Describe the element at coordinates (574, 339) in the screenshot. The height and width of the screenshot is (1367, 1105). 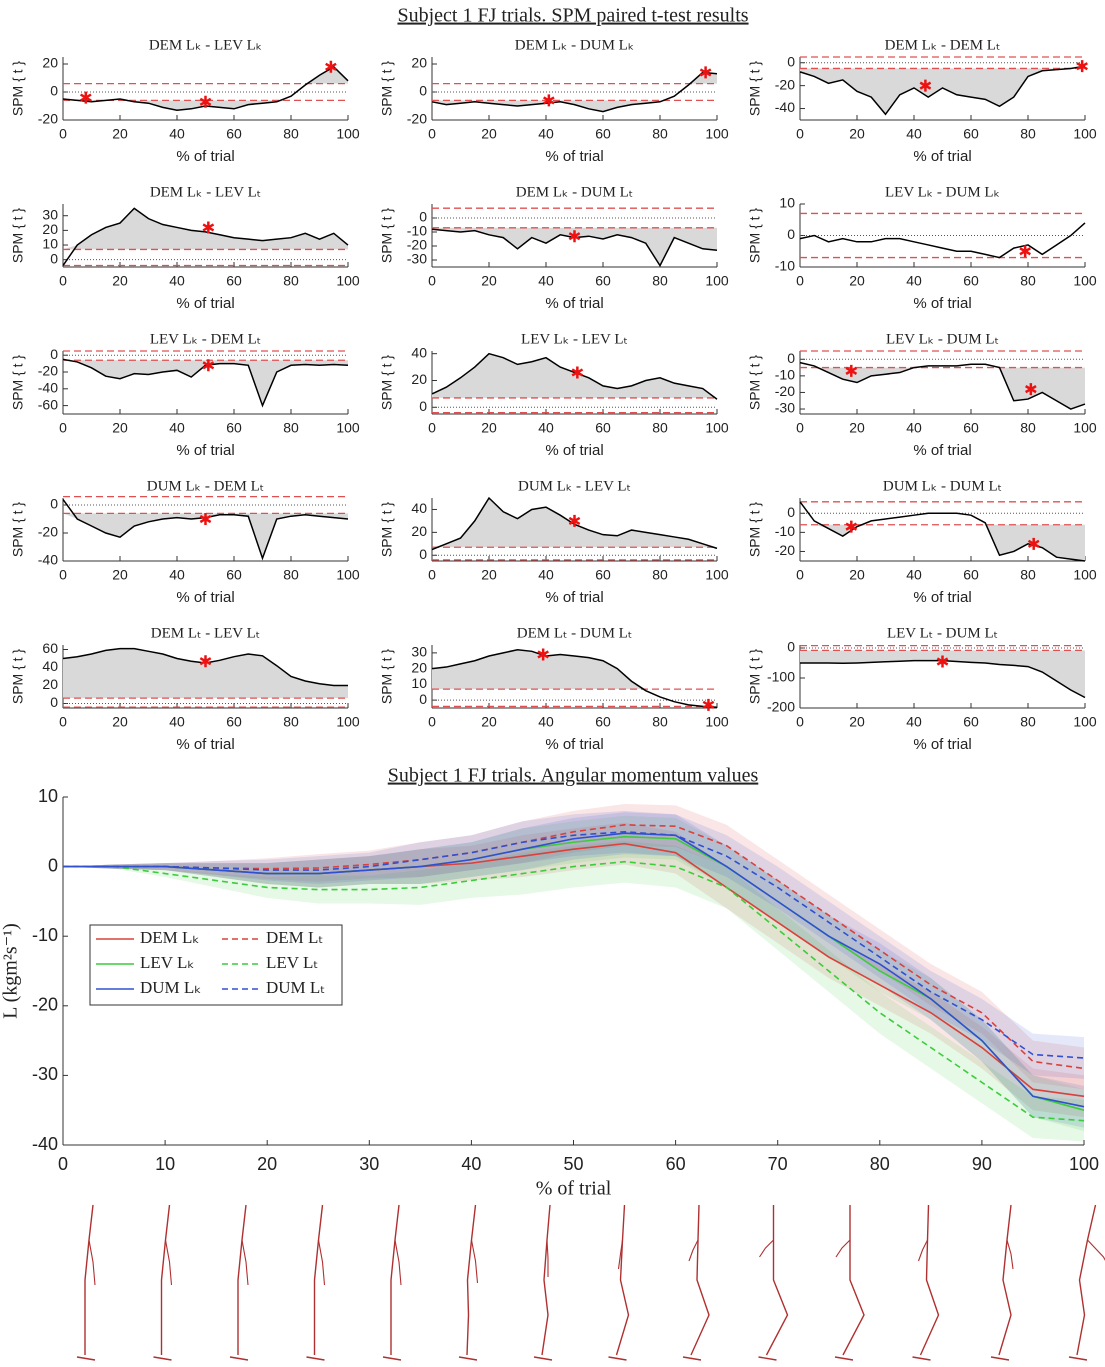
I see `chart-title: LEV Lₖ - LEV Lₜ` at that location.